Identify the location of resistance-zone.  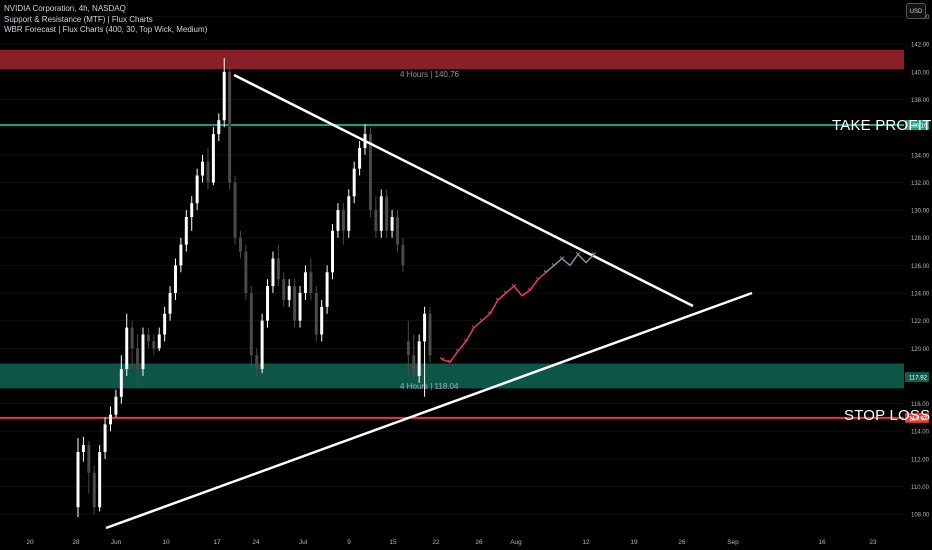
(452, 59).